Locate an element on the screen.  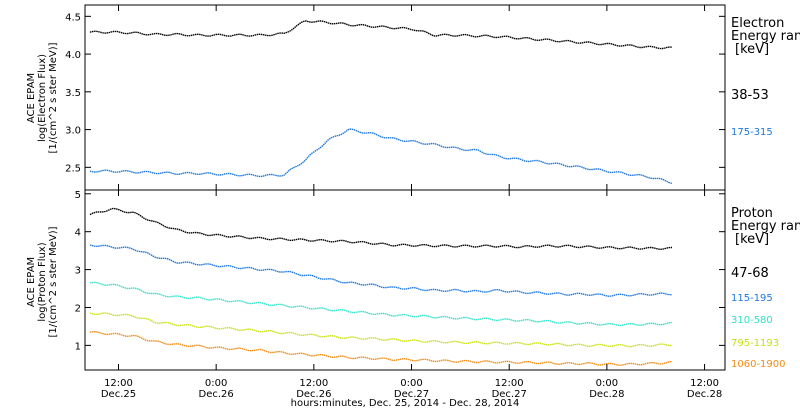
proton-series-label-115-195: 115-195 is located at coordinates (752, 298).